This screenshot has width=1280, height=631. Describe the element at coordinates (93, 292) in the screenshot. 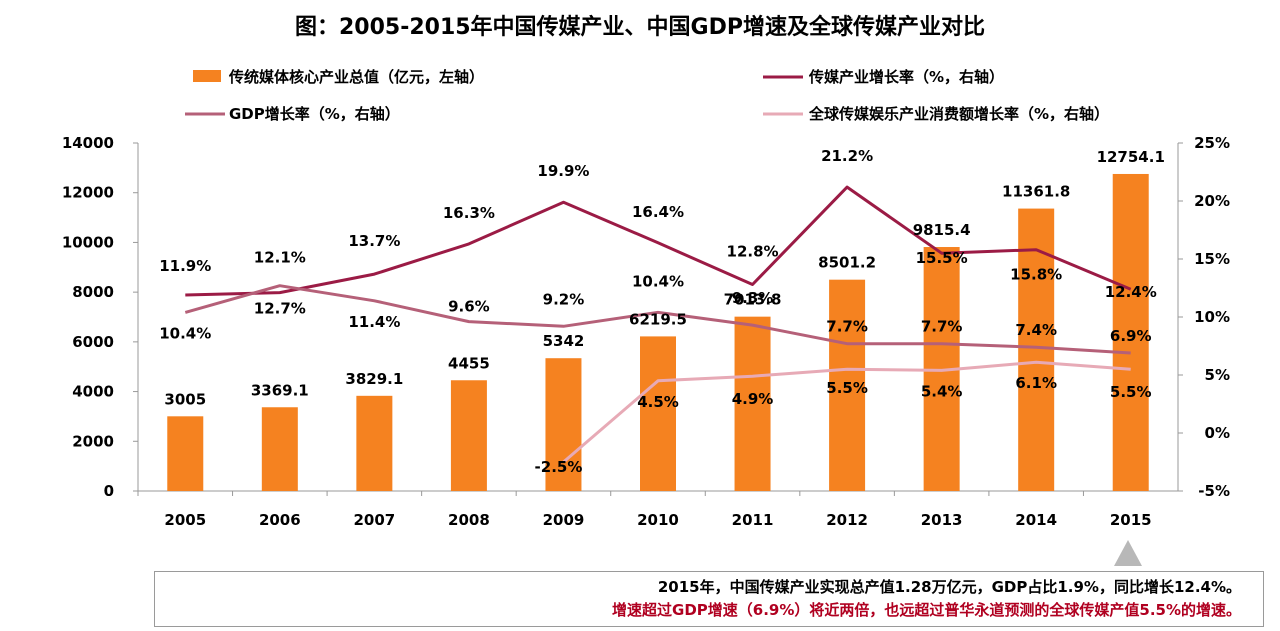

I see `left-tick-label: 8000` at that location.